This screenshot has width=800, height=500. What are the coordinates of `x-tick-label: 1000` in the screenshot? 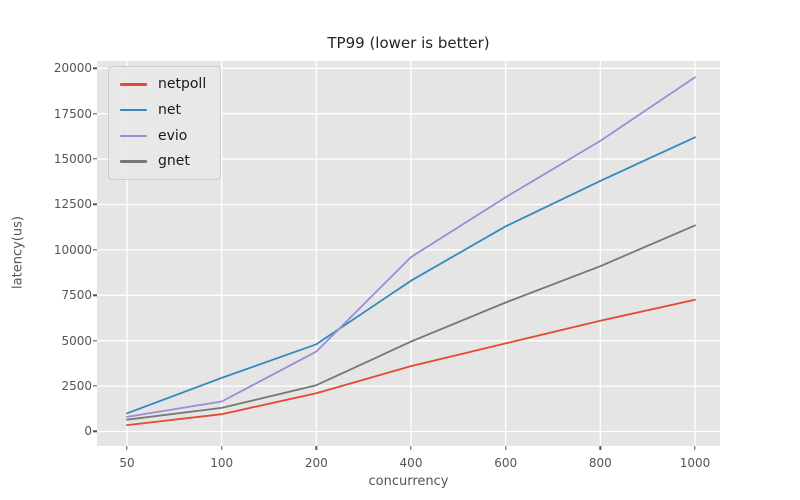 It's located at (695, 463).